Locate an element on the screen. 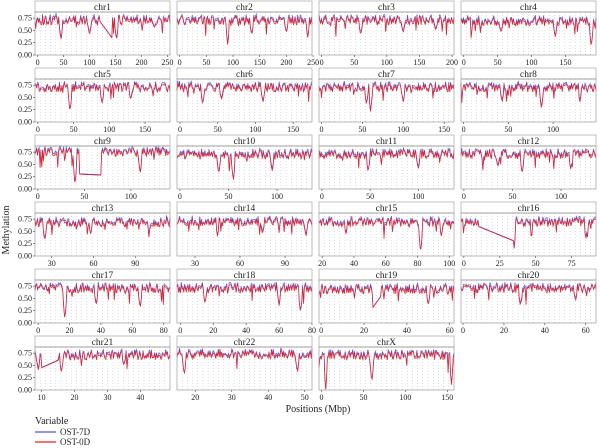  panel-title: chr18 is located at coordinates (245, 276).